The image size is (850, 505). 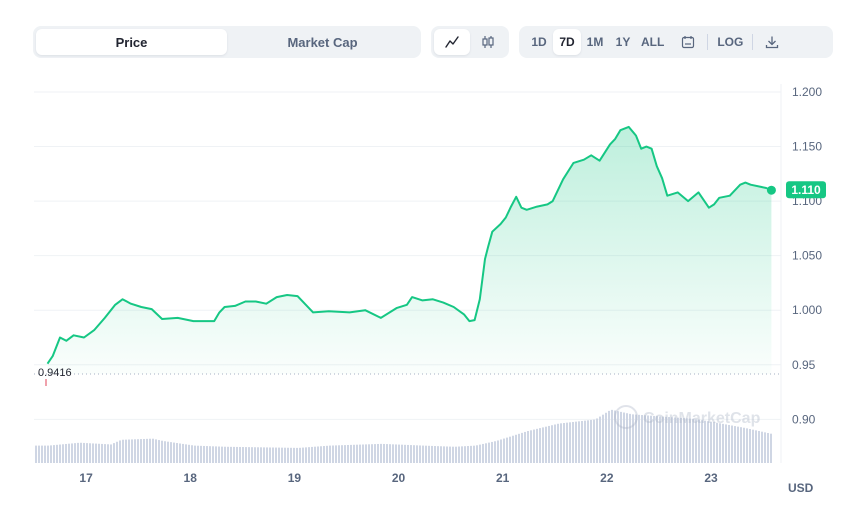 I want to click on chart-type-toggle, so click(x=470, y=42).